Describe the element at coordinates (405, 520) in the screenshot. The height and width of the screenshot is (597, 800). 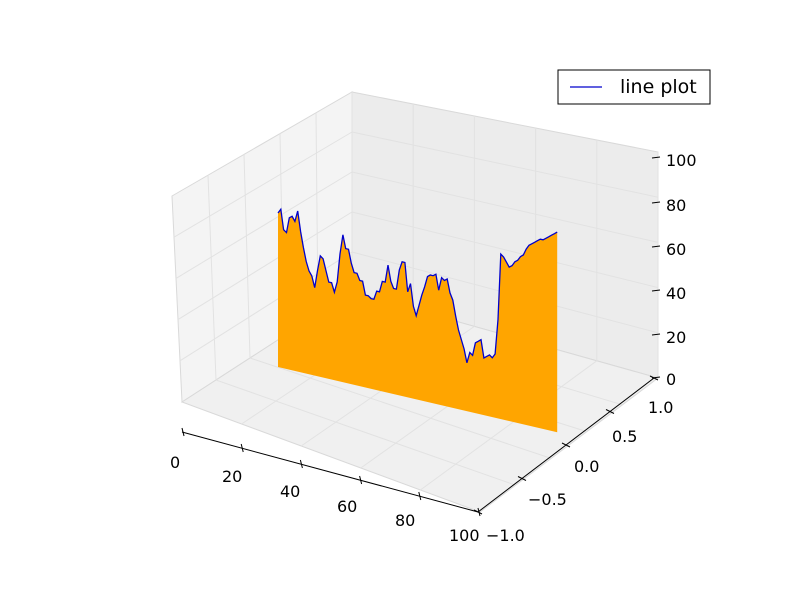
I see `x-tick-label: 80` at that location.